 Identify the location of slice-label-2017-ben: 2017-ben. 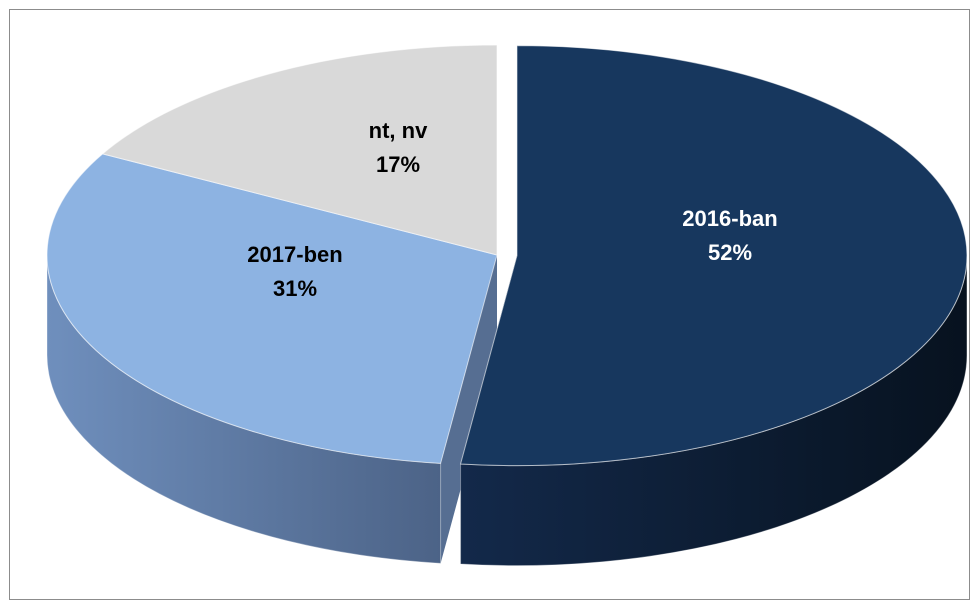
(294, 254).